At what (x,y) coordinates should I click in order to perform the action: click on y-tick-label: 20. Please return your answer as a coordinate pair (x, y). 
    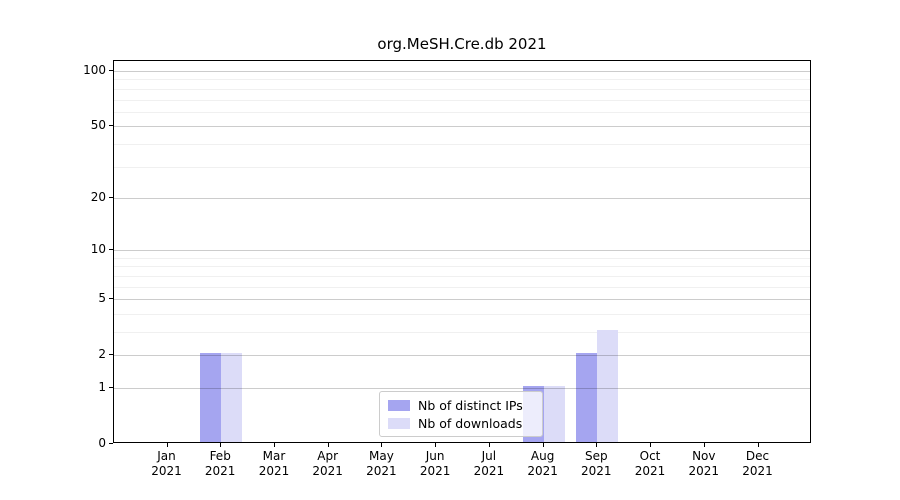
    Looking at the image, I should click on (98, 196).